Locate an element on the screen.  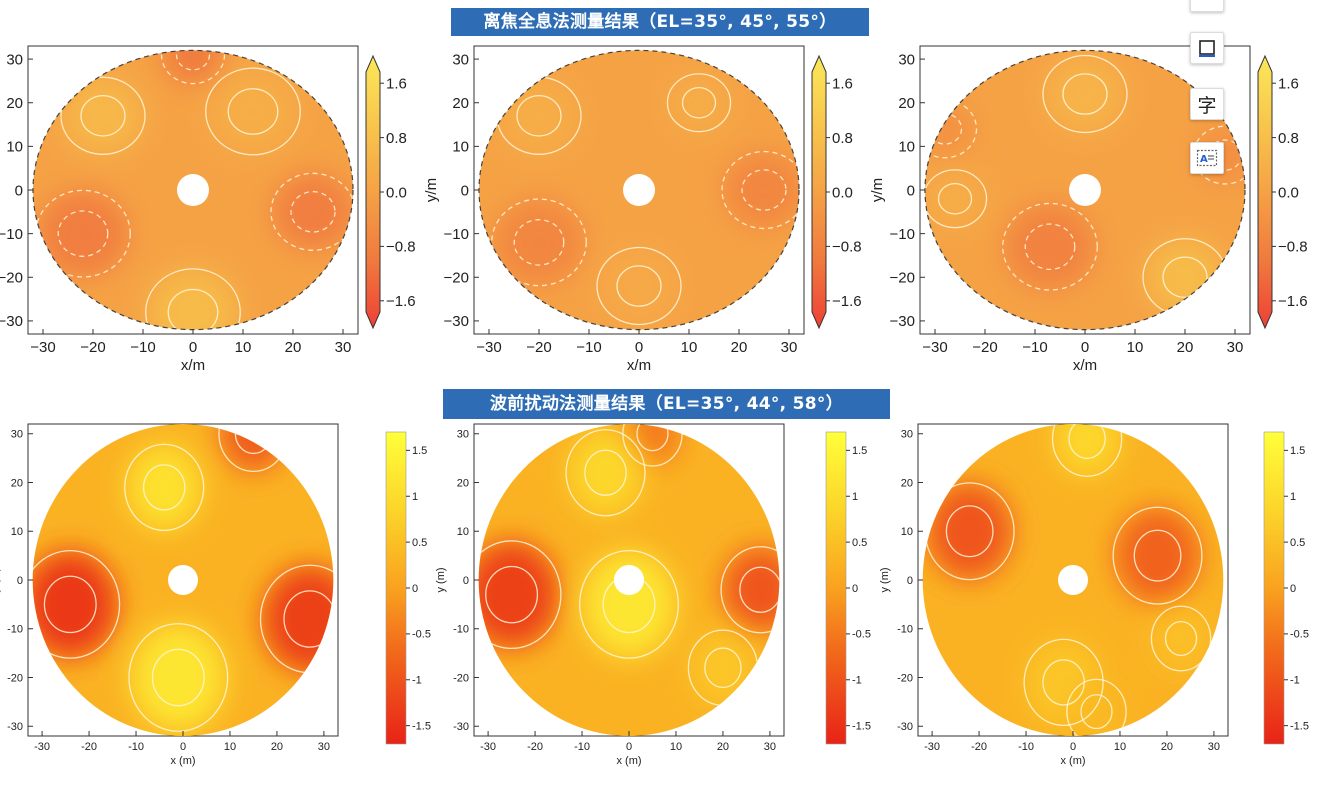
aperture-outline is located at coordinates (639, 190).